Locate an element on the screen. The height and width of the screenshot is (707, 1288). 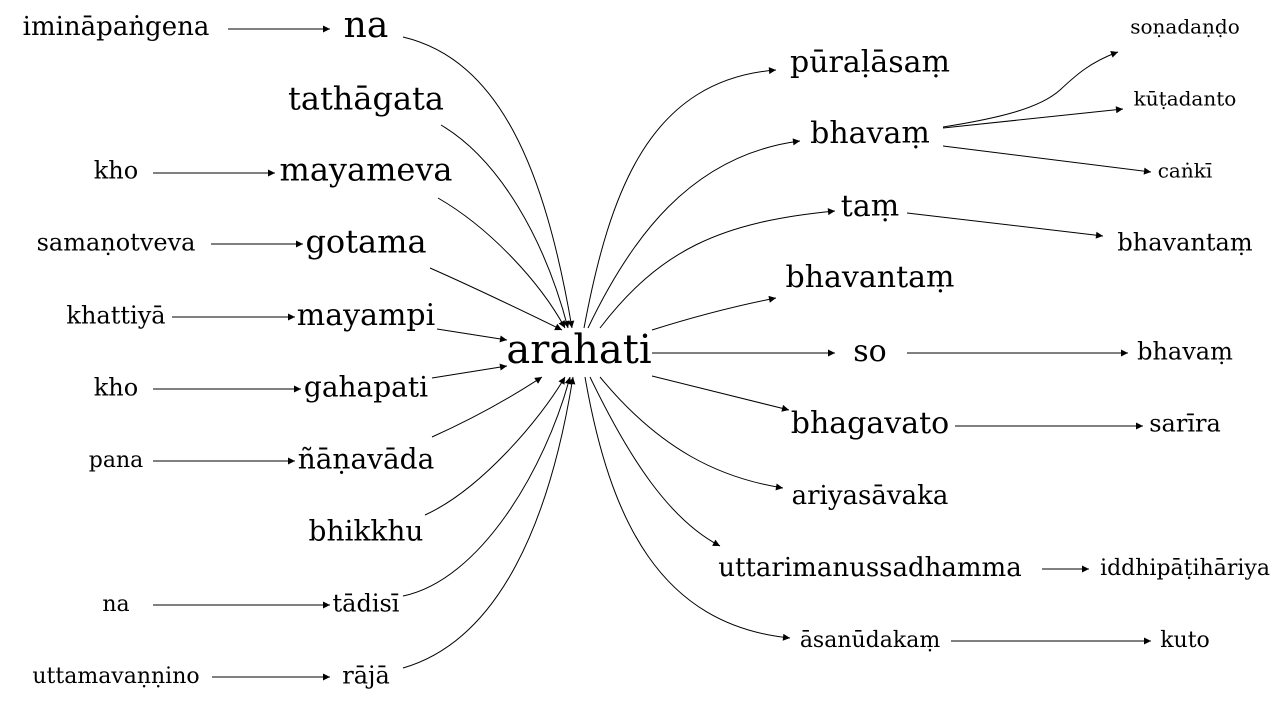
node-bhavam-2: bhavaṃ is located at coordinates (1185, 352).